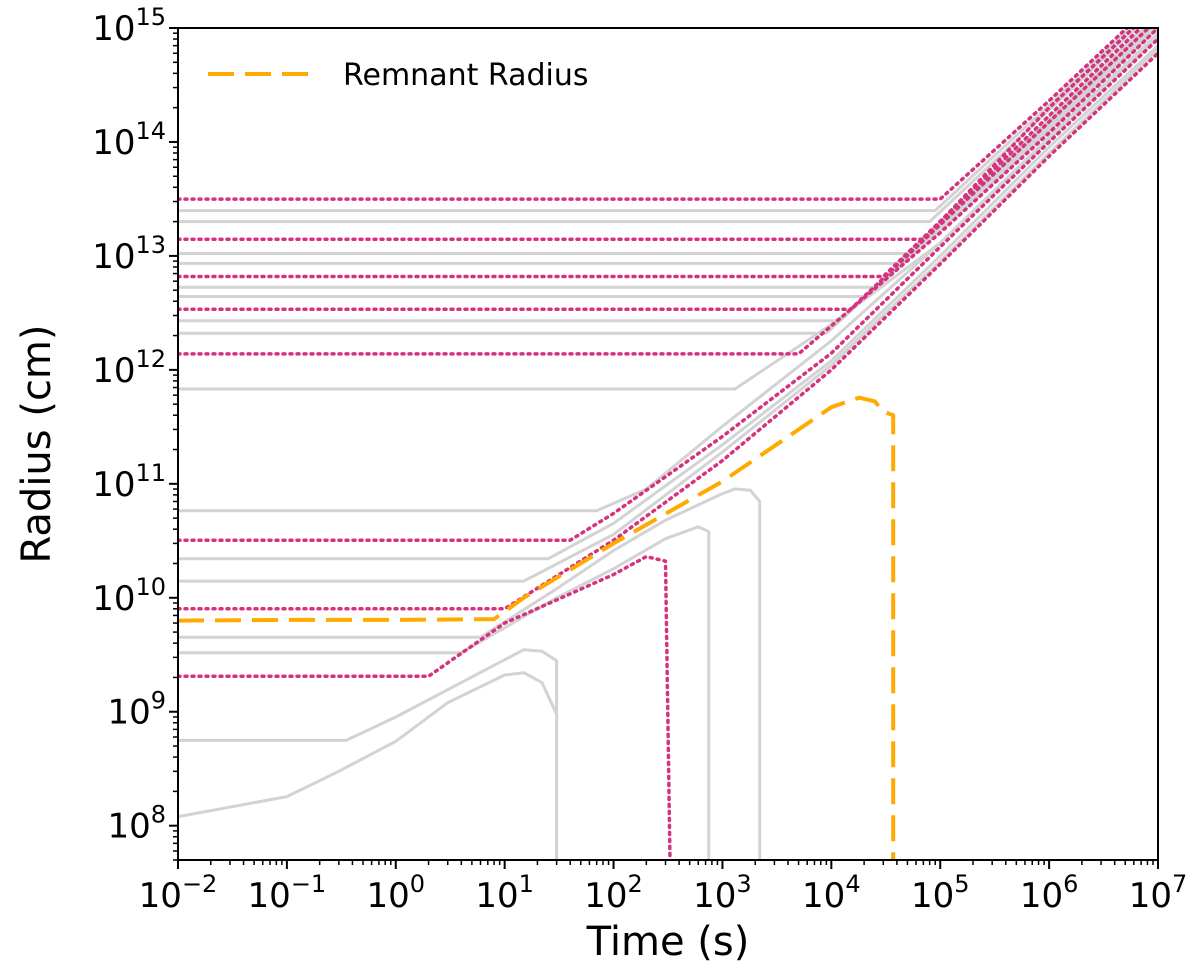  Describe the element at coordinates (129, 596) in the screenshot. I see `y-tick-label: 10¹⁰` at that location.